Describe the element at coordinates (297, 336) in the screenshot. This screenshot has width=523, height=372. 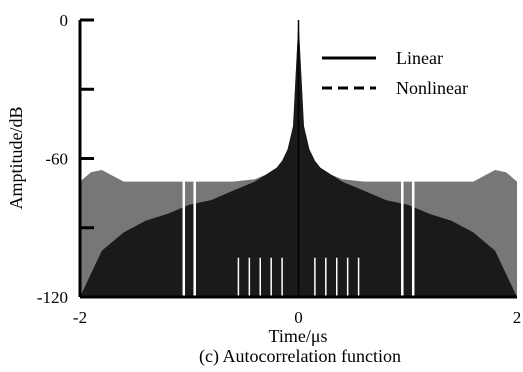
I see `x-axis-label: Time/μs` at that location.